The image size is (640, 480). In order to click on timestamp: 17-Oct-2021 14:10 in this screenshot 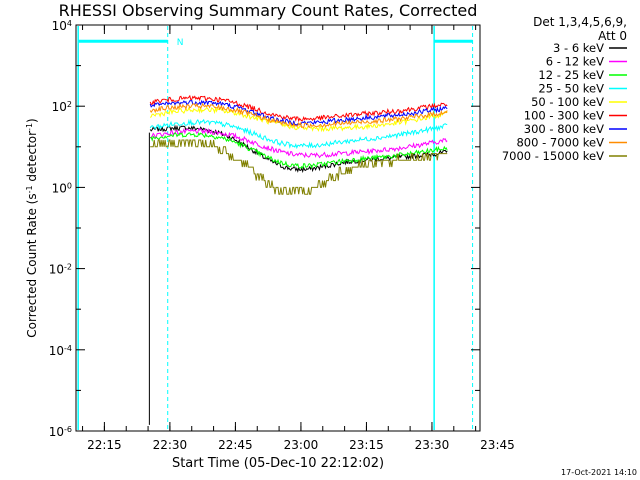, I will do `click(599, 472)`.